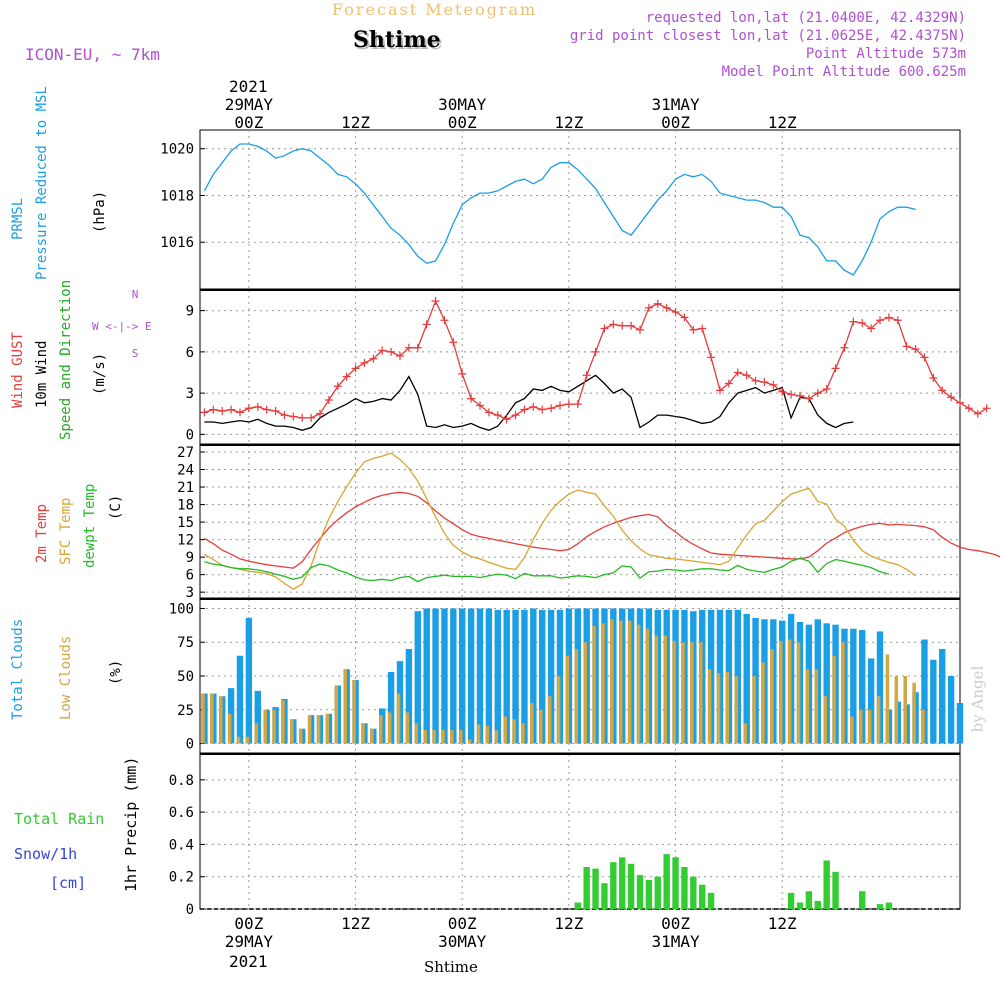  What do you see at coordinates (116, 672) in the screenshot?
I see `cloud-unit-label: (%)` at bounding box center [116, 672].